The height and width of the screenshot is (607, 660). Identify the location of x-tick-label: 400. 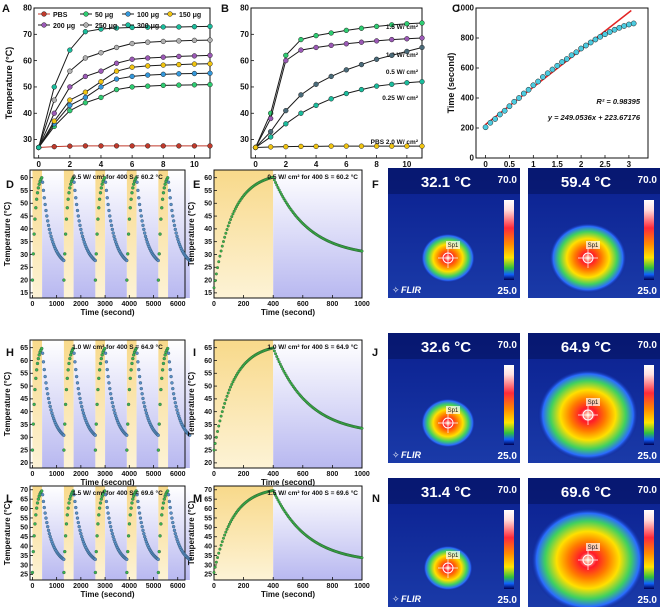
(273, 586).